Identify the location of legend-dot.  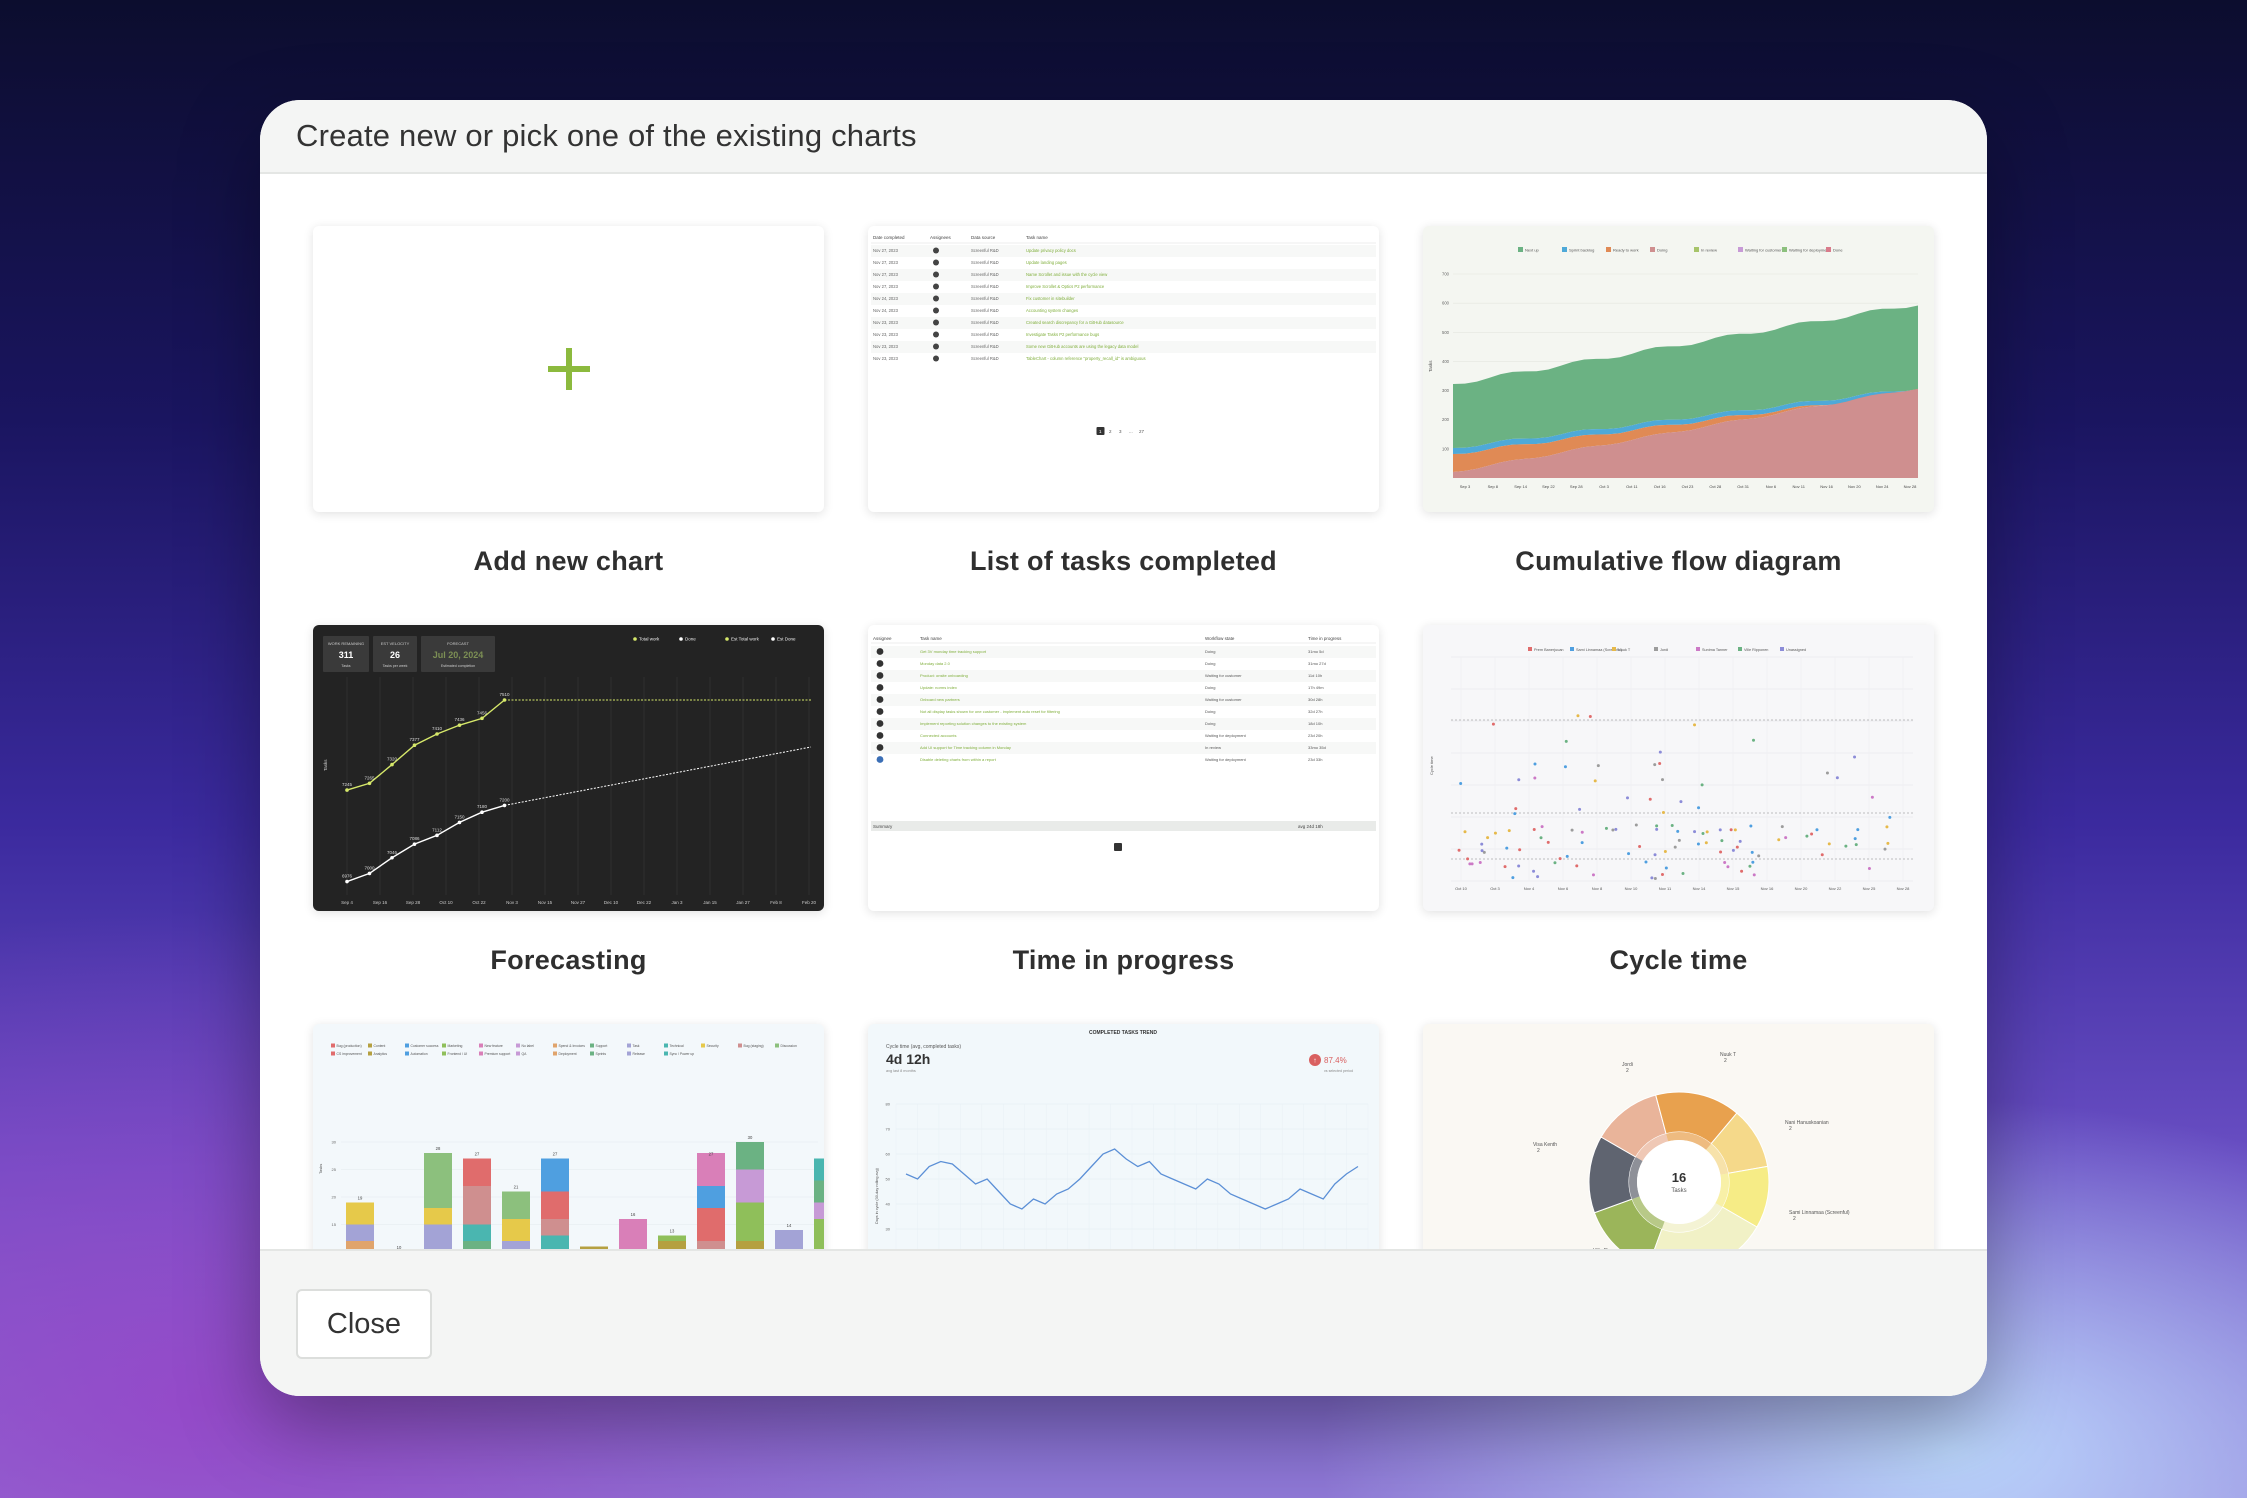
(681, 639).